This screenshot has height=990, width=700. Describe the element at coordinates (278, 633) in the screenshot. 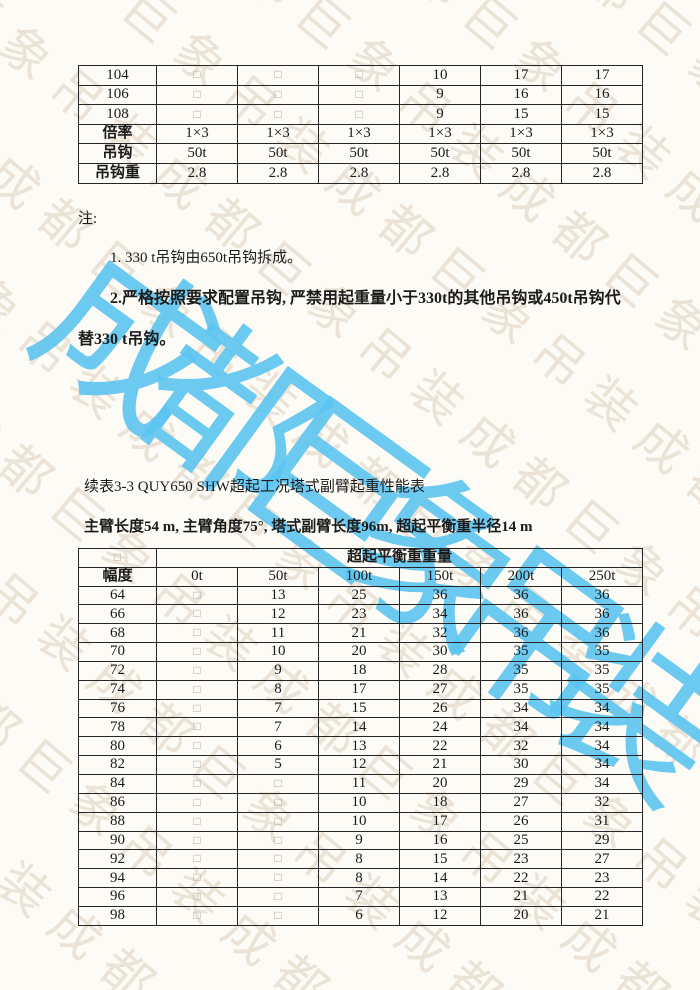

I see `table2-cell: 11` at that location.